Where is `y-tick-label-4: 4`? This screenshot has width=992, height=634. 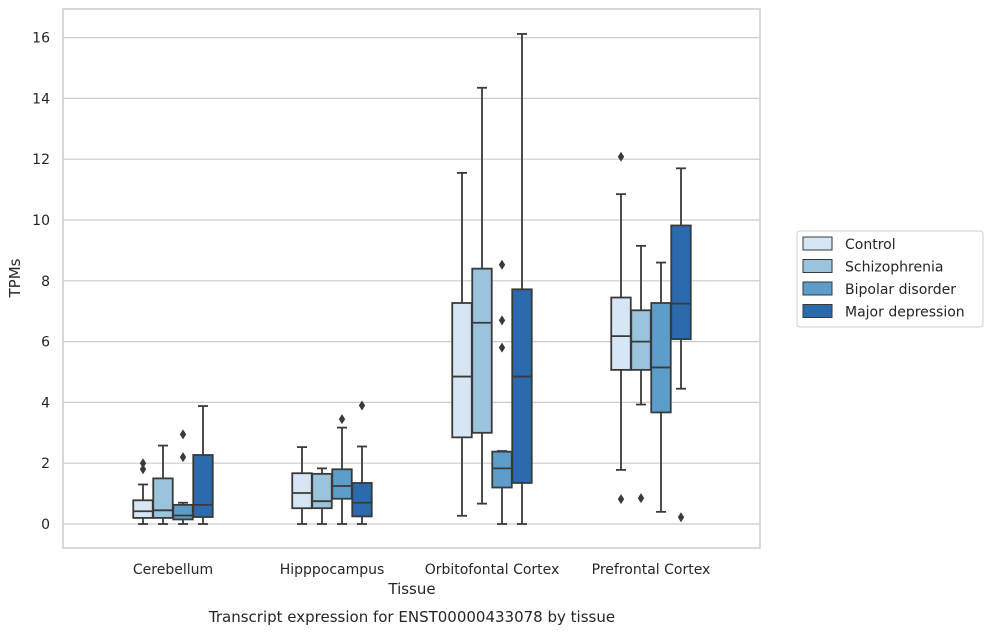 y-tick-label-4: 4 is located at coordinates (45, 403).